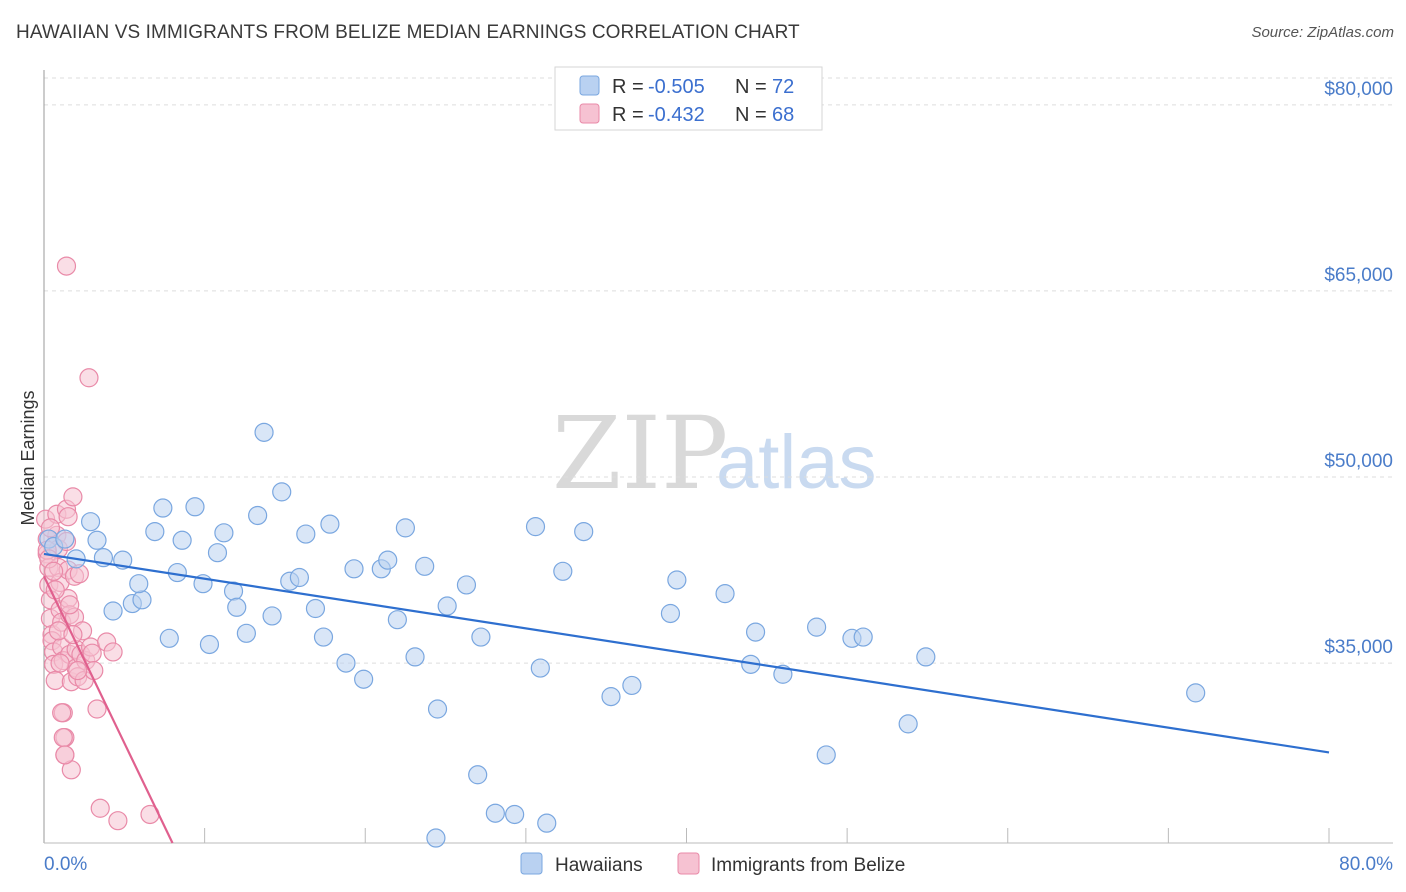 The height and width of the screenshot is (892, 1406). Describe the element at coordinates (1358, 275) in the screenshot. I see `y-tick-label-2: $65,000` at that location.